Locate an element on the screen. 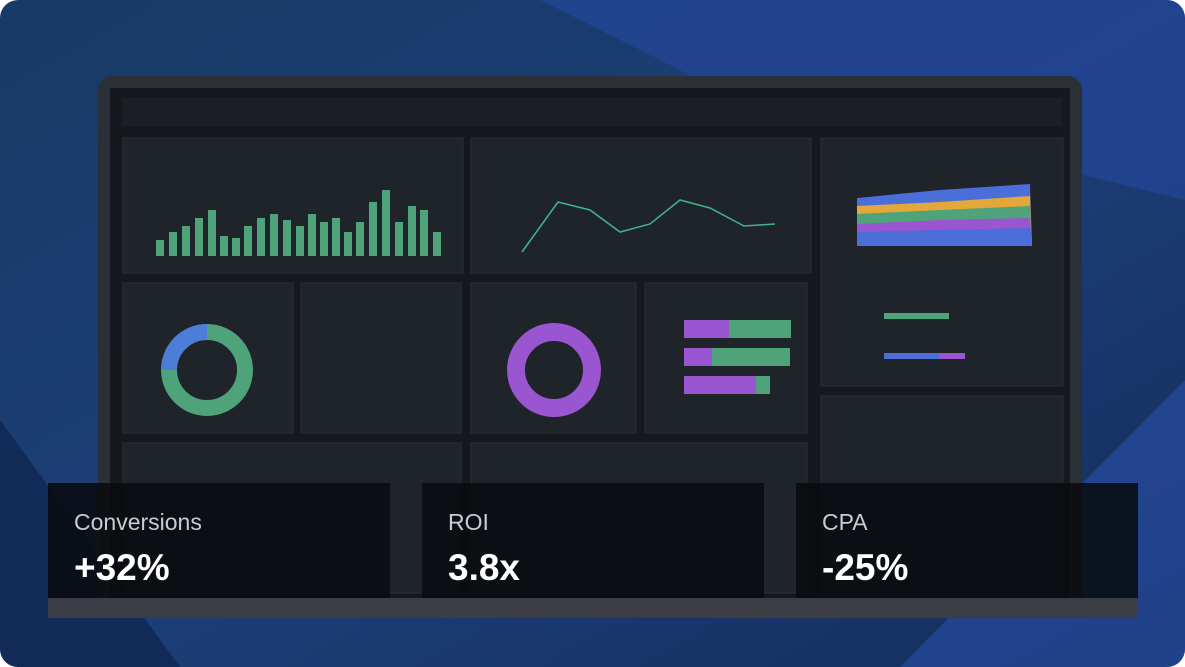 The height and width of the screenshot is (667, 1185). stat-value: -25% is located at coordinates (865, 567).